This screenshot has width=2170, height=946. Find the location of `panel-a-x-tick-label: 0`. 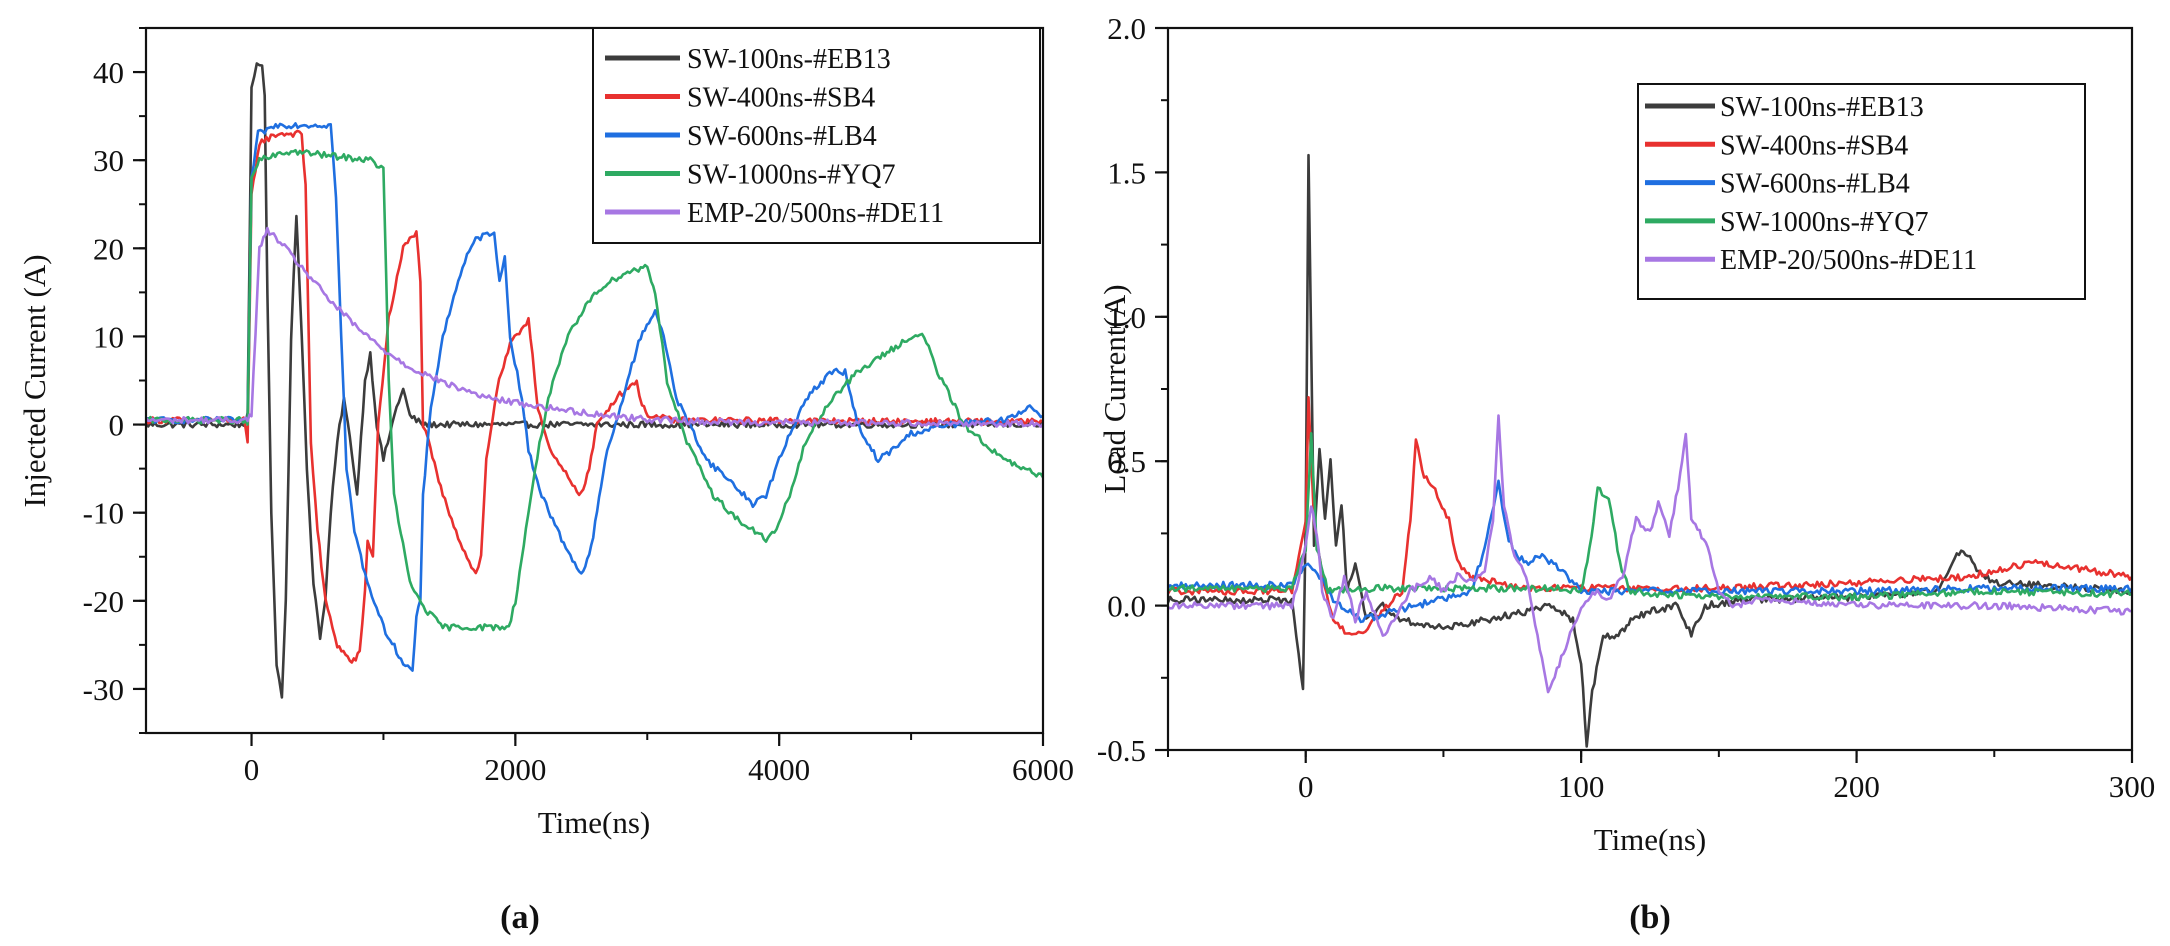

panel-a-x-tick-label: 0 is located at coordinates (252, 769).